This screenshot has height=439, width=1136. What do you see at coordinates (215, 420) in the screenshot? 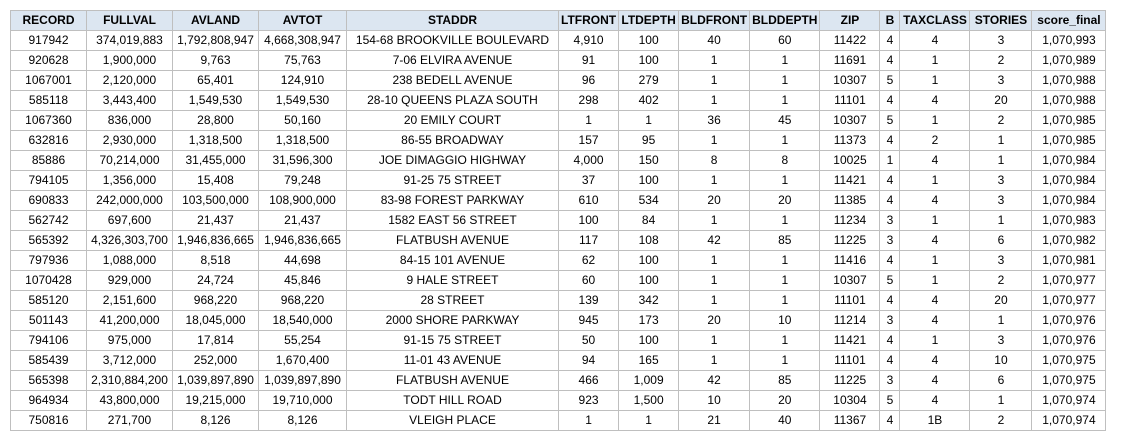
I see `table-cell: 8,126` at bounding box center [215, 420].